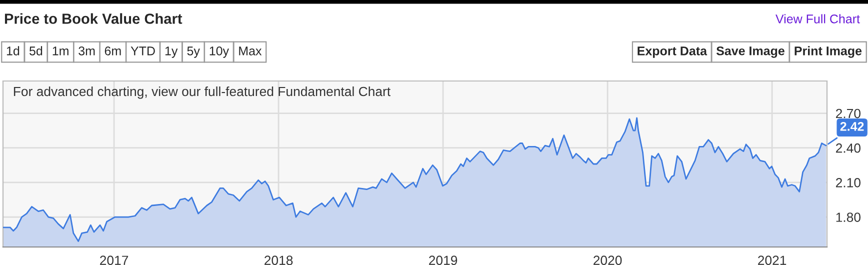 This screenshot has height=265, width=868. What do you see at coordinates (250, 51) in the screenshot?
I see `text: Max` at bounding box center [250, 51].